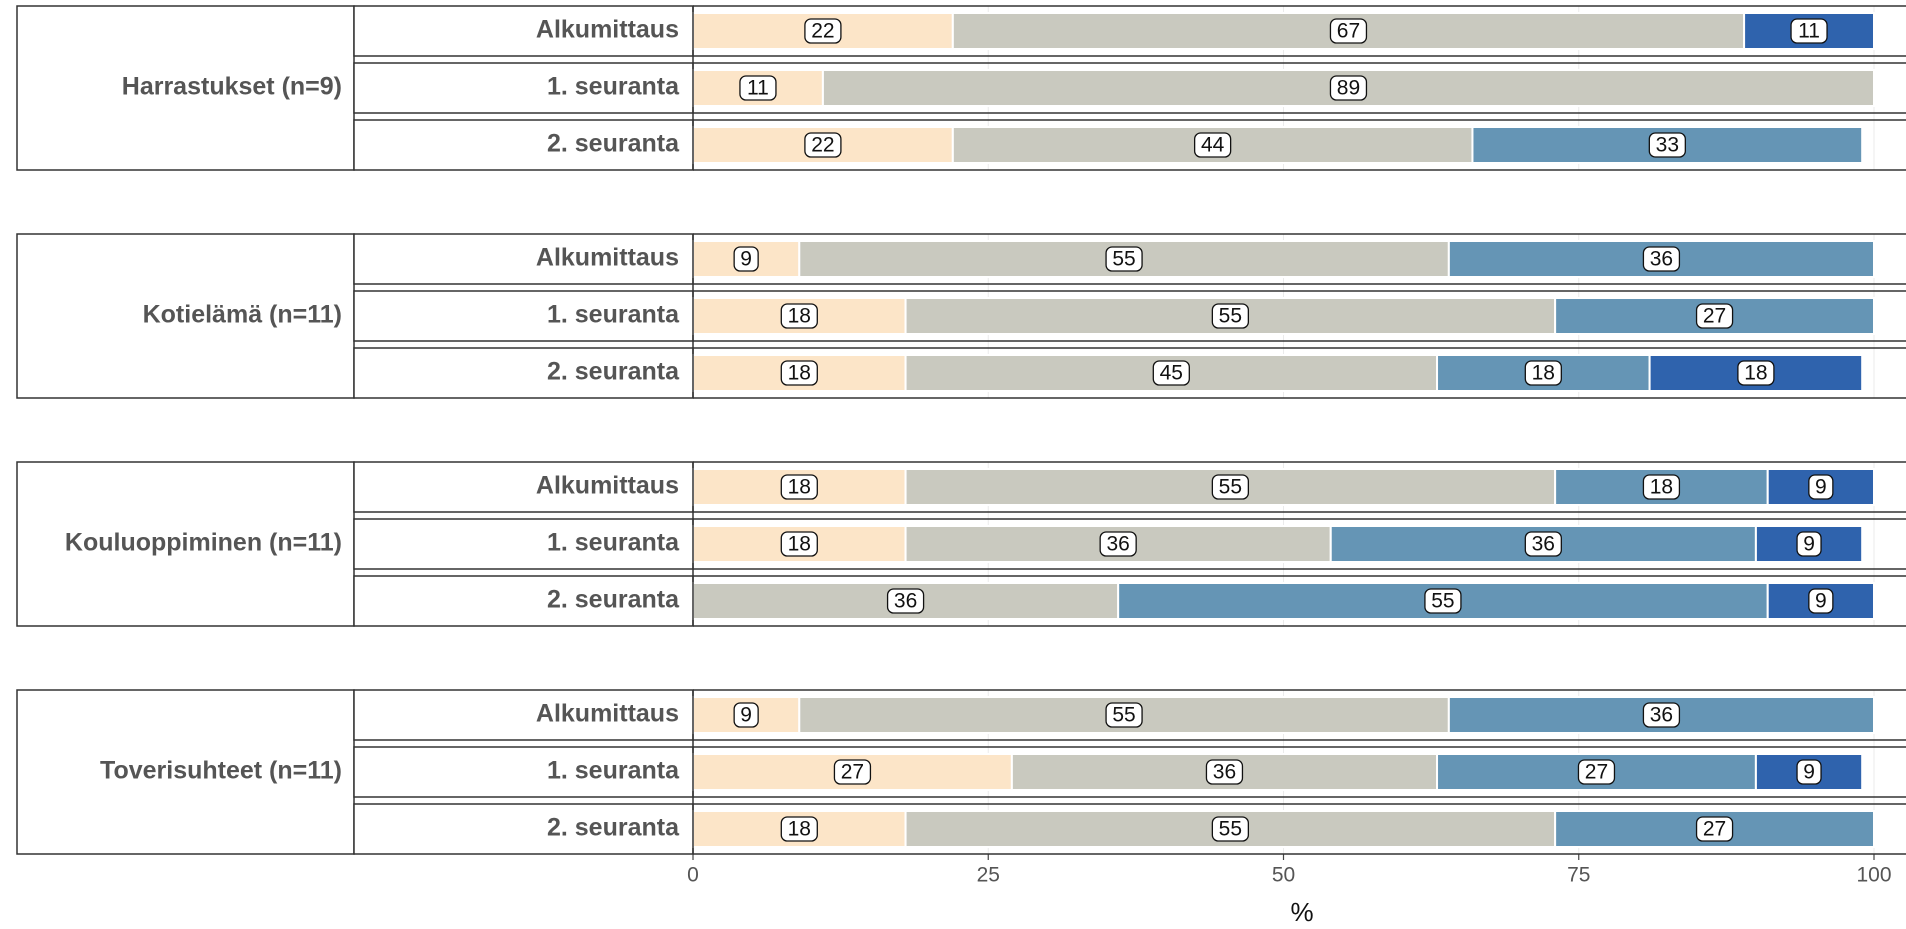 The width and height of the screenshot is (1906, 929). I want to click on data-label: 89, so click(1348, 88).